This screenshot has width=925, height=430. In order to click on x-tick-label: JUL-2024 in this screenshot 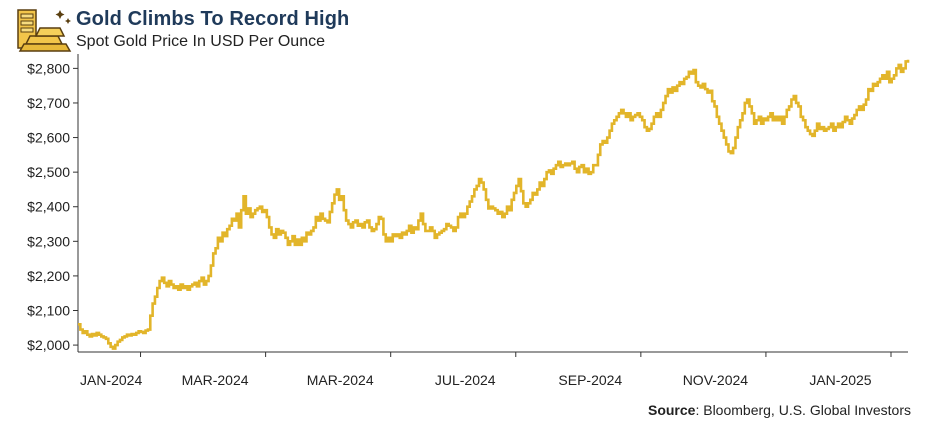, I will do `click(465, 380)`.